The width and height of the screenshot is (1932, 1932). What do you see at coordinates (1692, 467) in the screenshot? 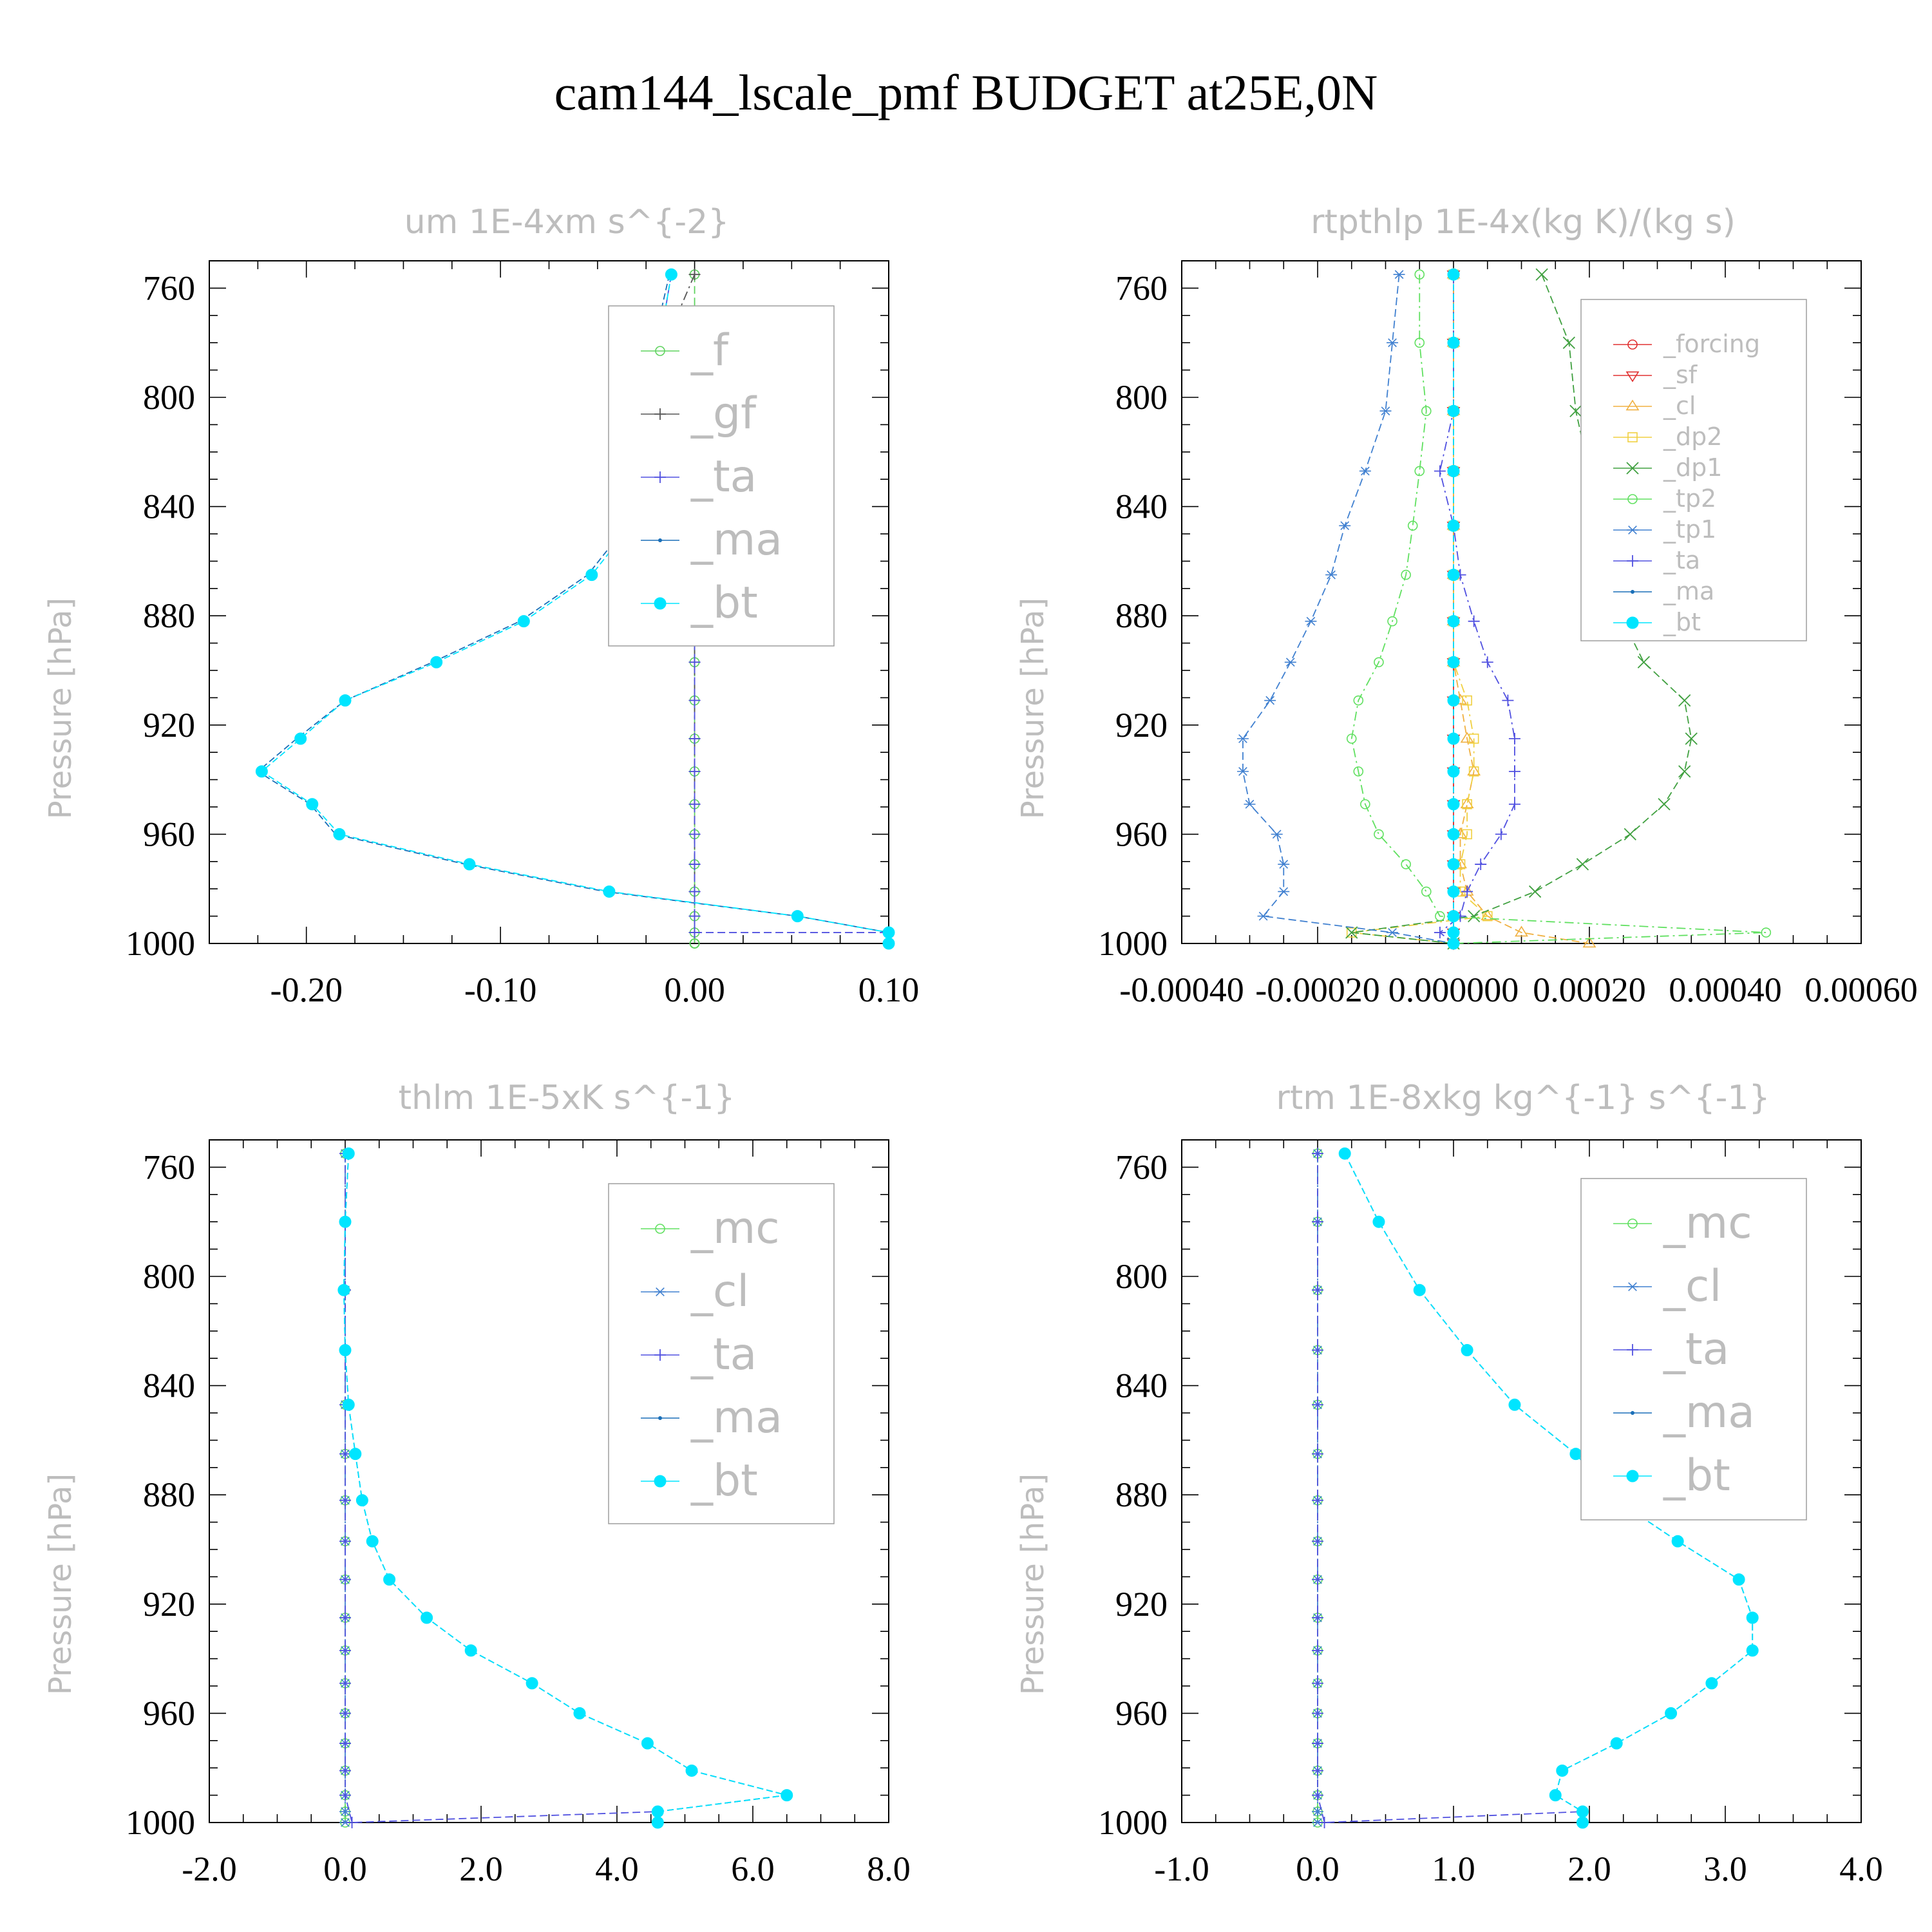
I see `legend-label-rtpthlp-4: _dp1` at bounding box center [1692, 467].